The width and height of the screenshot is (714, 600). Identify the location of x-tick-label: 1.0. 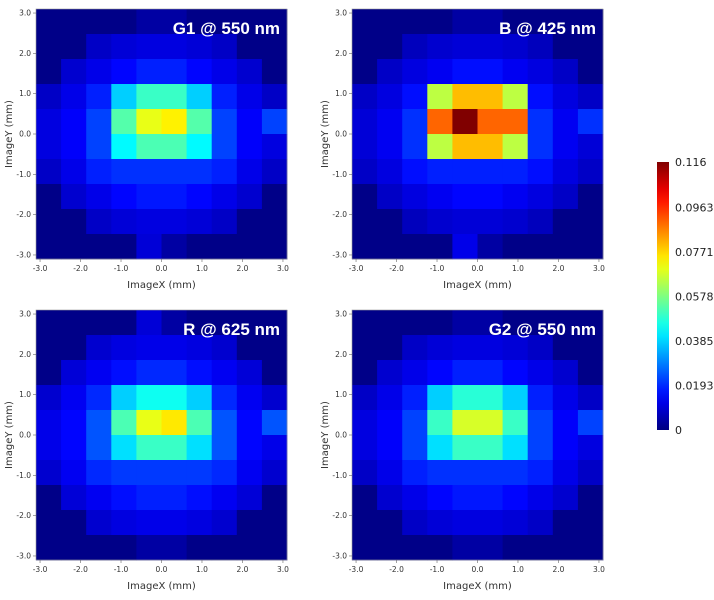
(518, 268).